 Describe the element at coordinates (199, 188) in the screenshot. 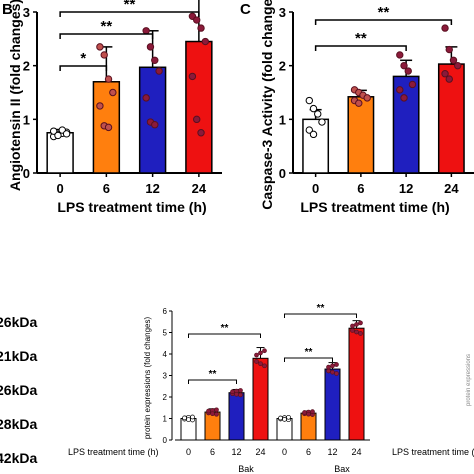

I see `panel-b-x-tick-label: 24` at that location.